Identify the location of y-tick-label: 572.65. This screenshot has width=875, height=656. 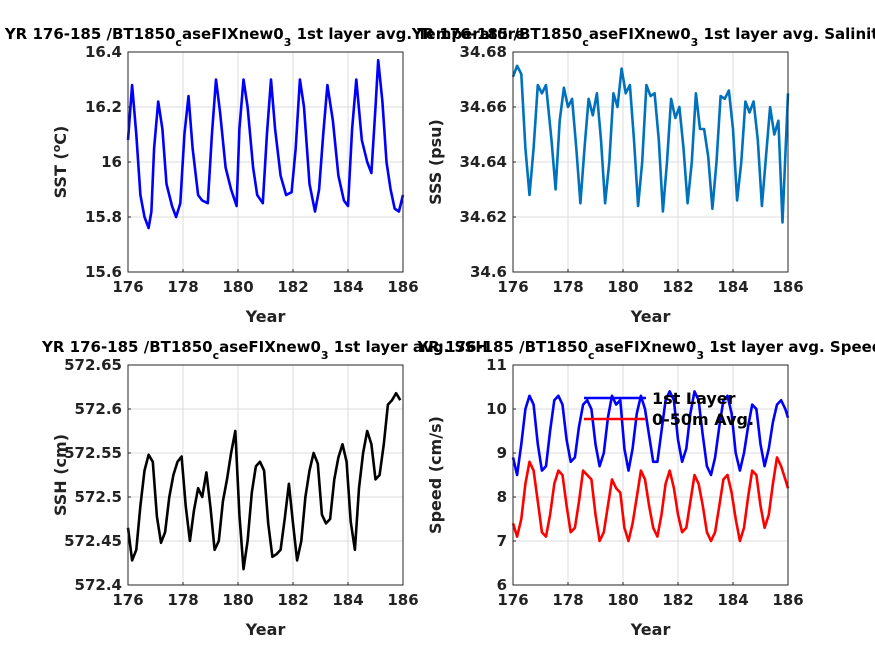
(93, 365).